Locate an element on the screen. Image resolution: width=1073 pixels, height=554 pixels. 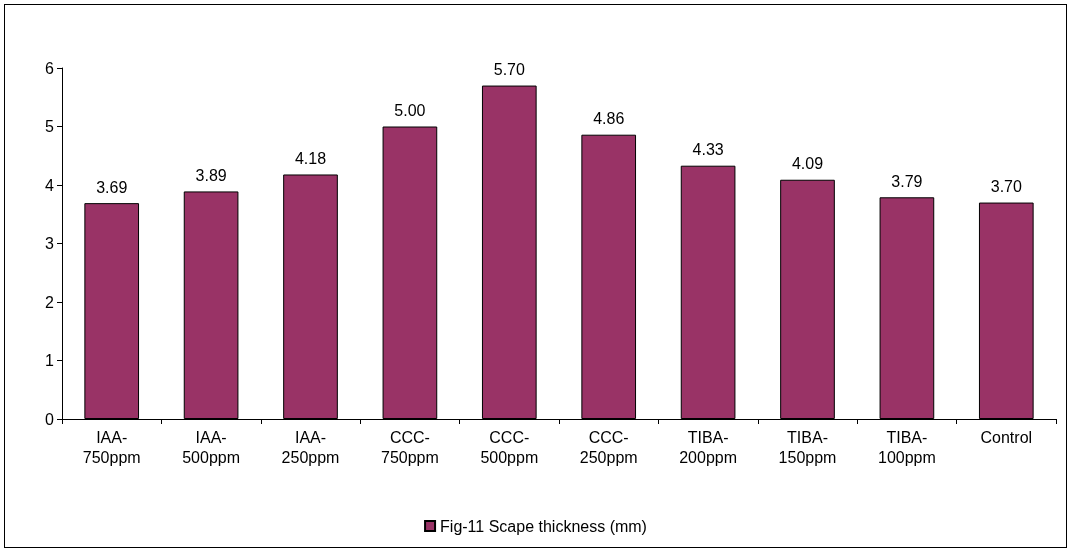
x-tick-label: IAA-750ppm is located at coordinates (111, 447).